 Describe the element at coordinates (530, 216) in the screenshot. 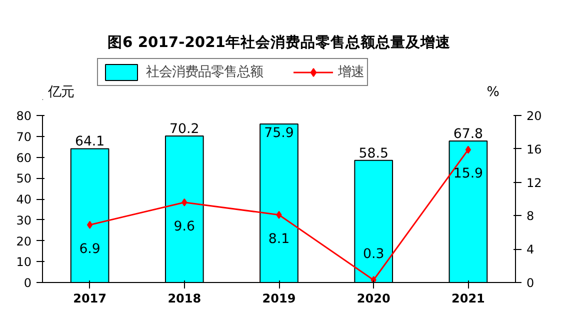

I see `y2-tick-label: 8` at that location.